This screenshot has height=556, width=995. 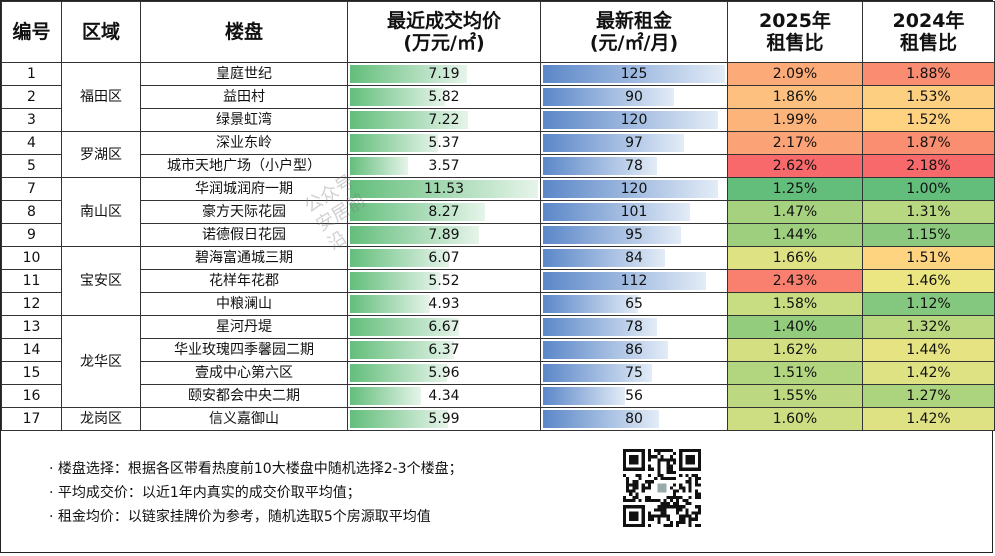 I want to click on estate-name: 益田村, so click(x=244, y=97).